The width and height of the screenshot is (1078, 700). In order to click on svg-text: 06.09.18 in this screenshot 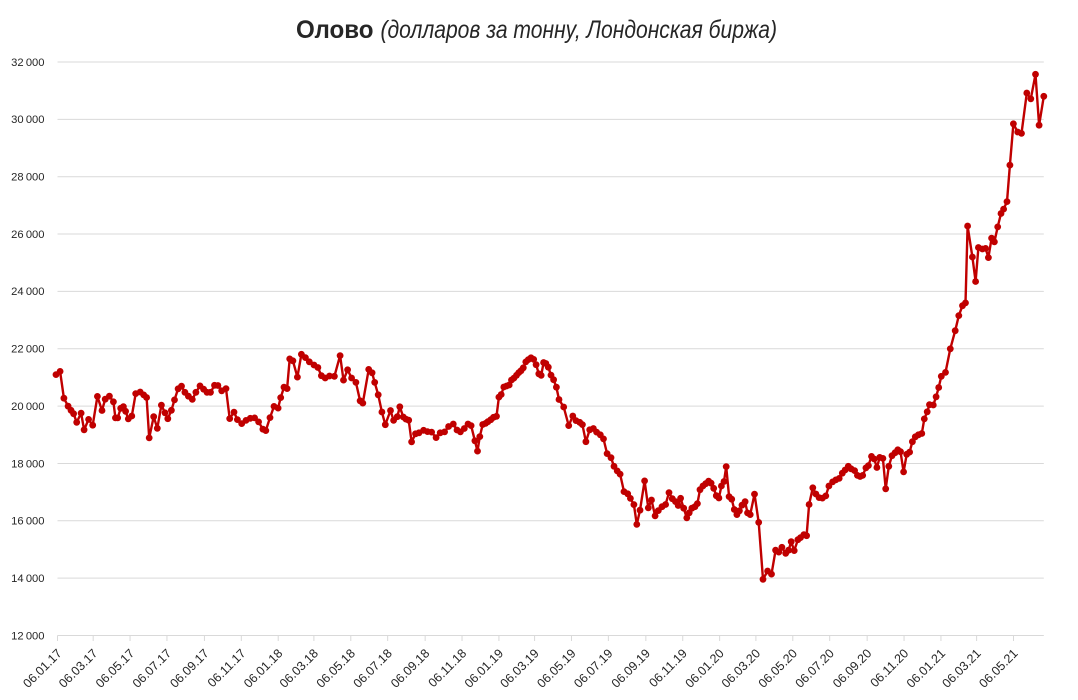, I will do `click(410, 668)`.